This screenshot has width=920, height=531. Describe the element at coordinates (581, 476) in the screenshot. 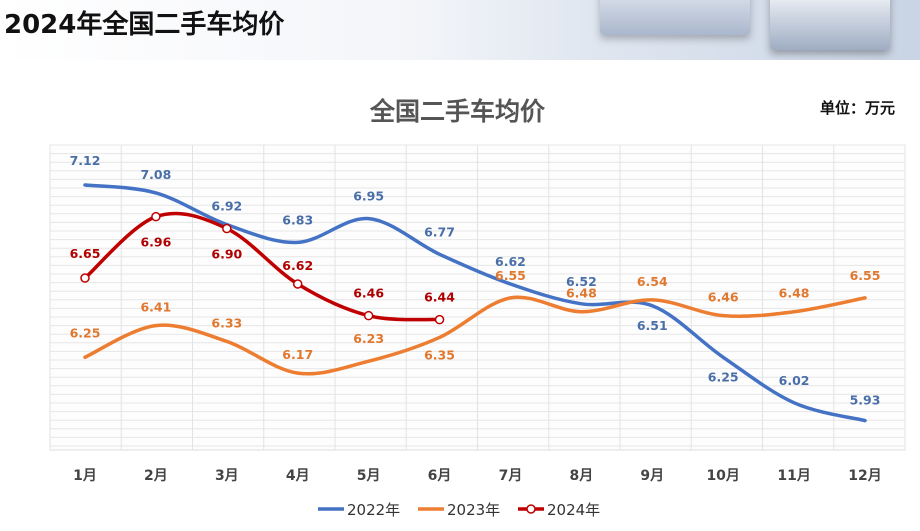

I see `x-tick-label: 8月` at that location.